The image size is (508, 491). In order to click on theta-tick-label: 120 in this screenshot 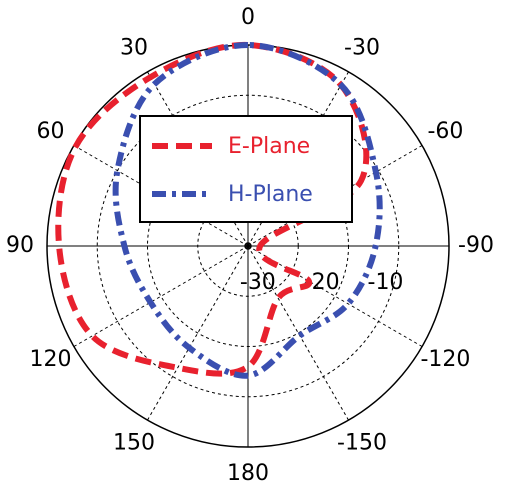, I will do `click(51, 359)`.